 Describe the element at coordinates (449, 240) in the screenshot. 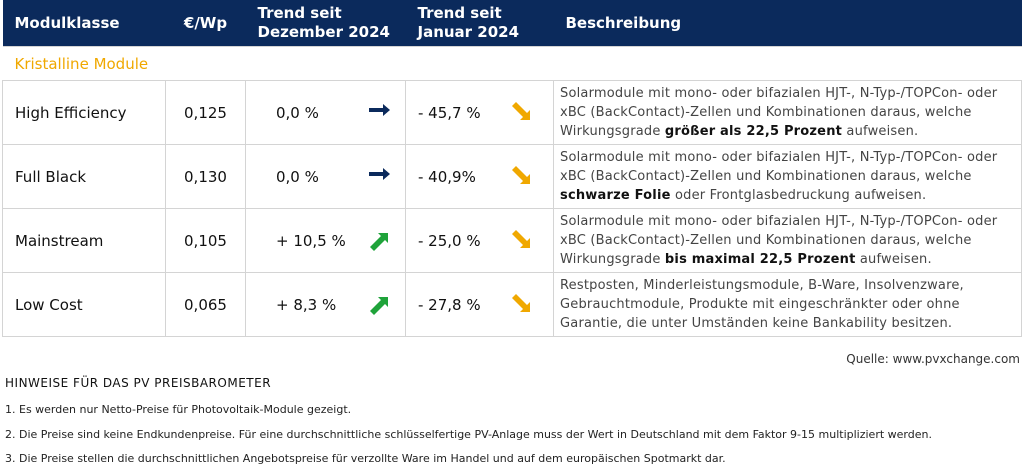

I see `trend-value: - 25,0 %` at that location.